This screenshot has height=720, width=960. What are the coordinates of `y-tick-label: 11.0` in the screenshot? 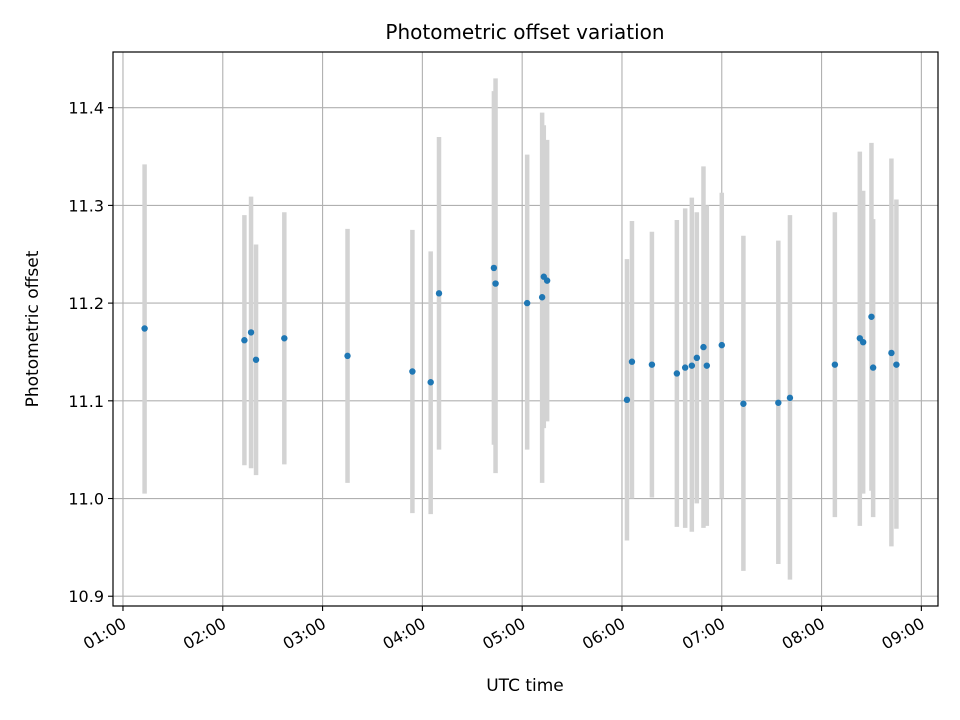 It's located at (86, 499).